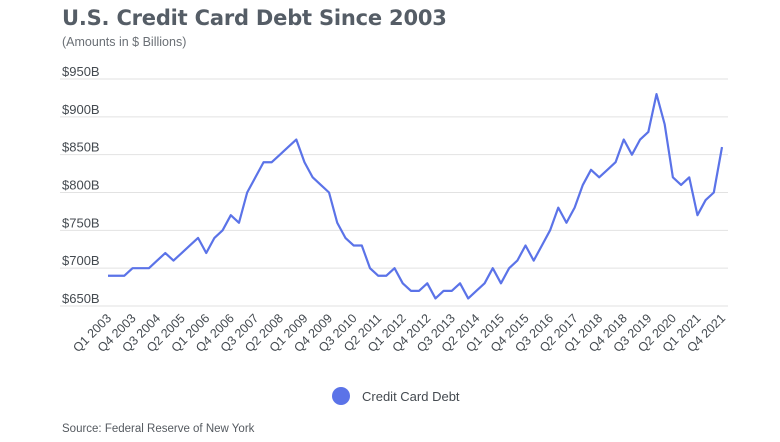 This screenshot has height=442, width=780. I want to click on legend-label: Credit Card Debt, so click(411, 396).